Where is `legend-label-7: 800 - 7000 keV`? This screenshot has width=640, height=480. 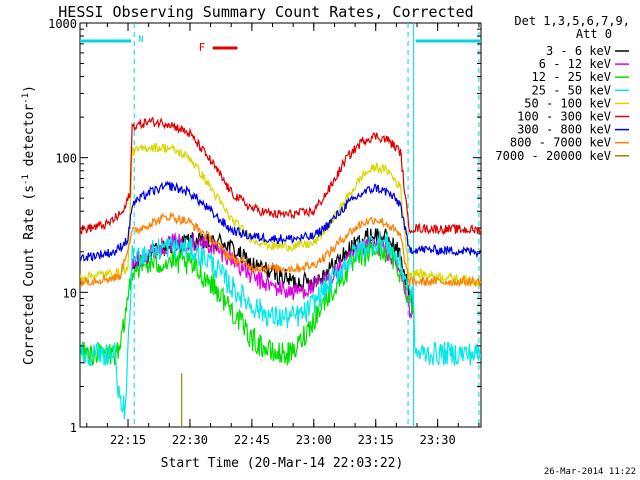
legend-label-7: 800 - 7000 keV is located at coordinates (560, 143).